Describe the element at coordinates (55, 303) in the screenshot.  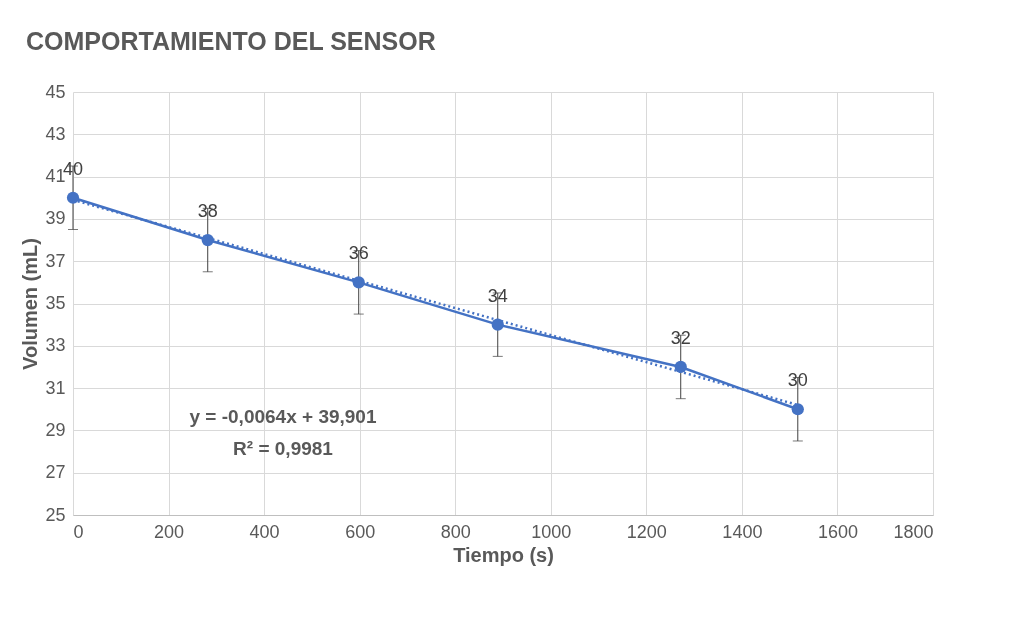
I see `y-tick-label: 35` at that location.